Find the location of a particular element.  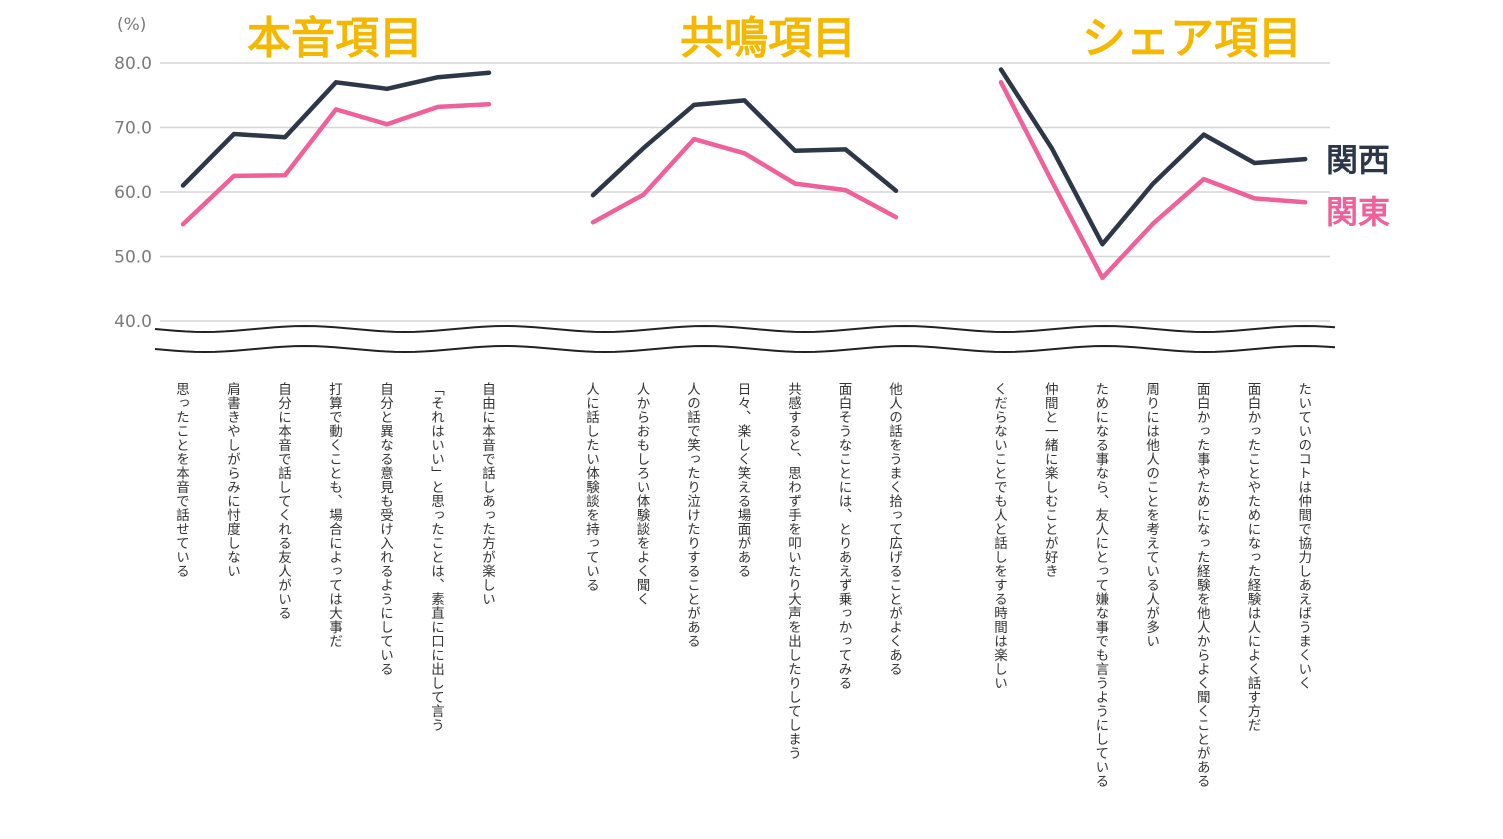

category-label: 人の話で笑ったり泣けたりすることがある is located at coordinates (692, 515).